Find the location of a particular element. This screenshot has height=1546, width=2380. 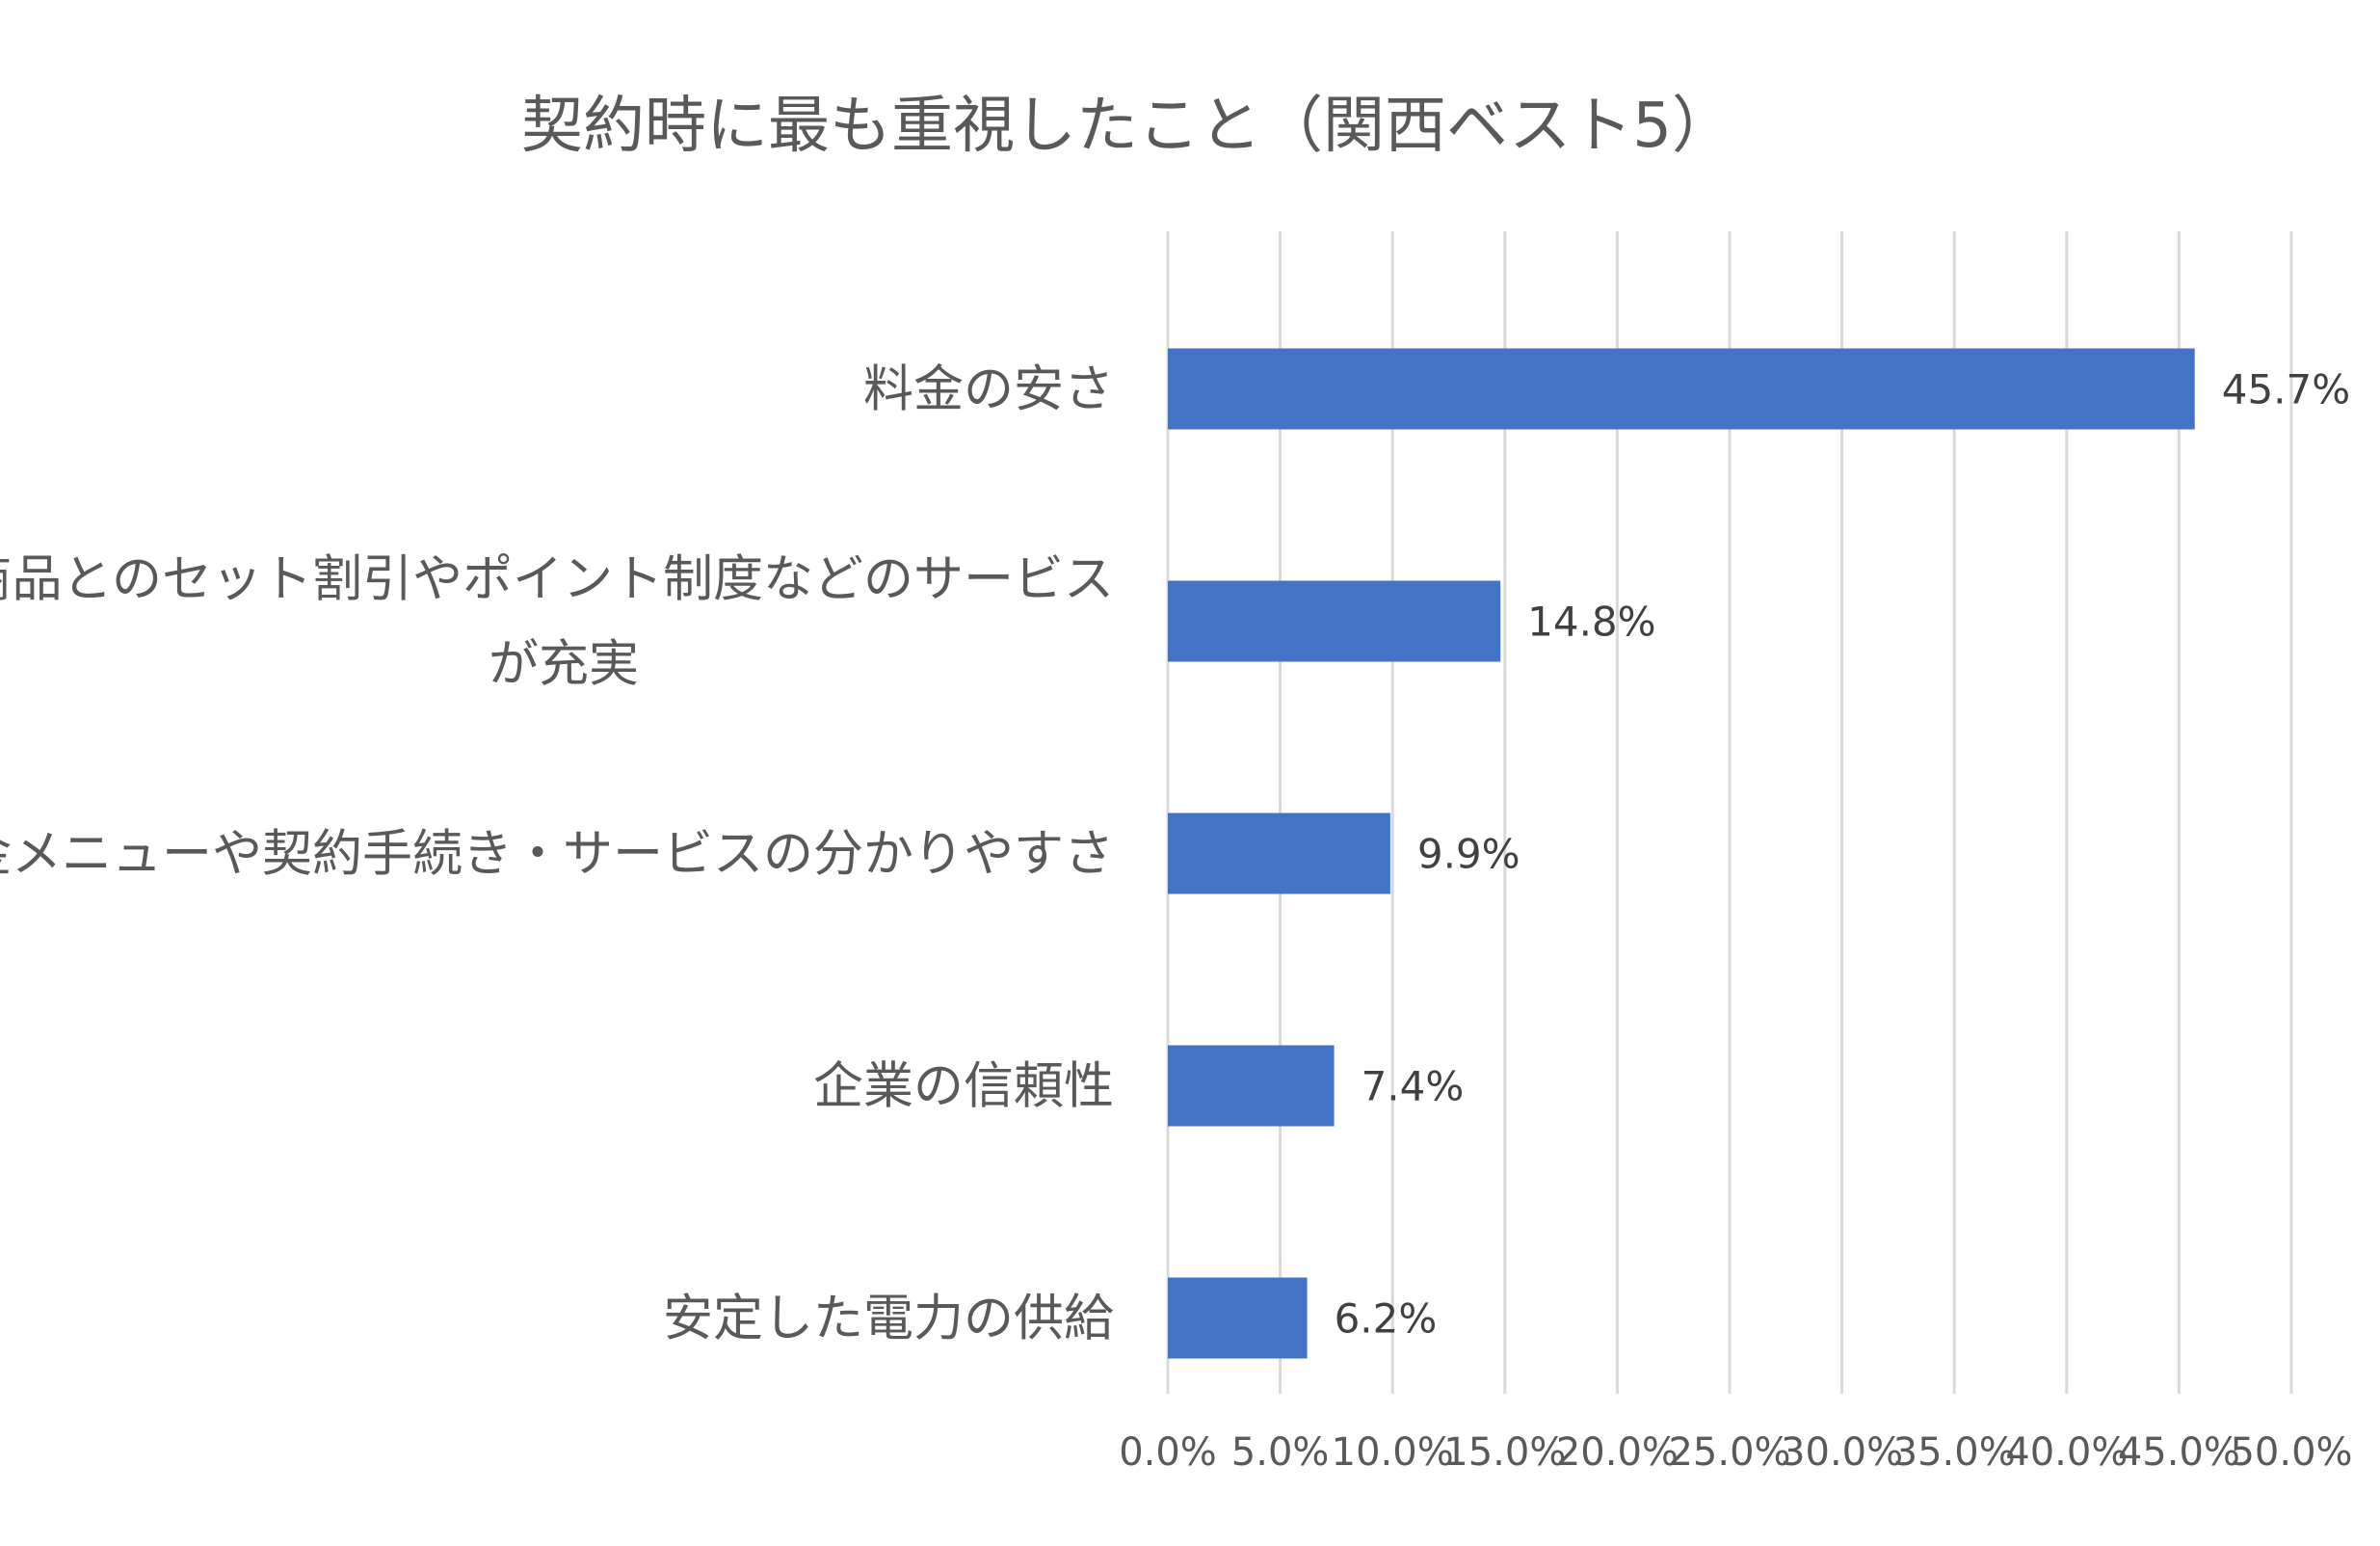

x-tick-label-10: 50.0% is located at coordinates (2291, 1452).